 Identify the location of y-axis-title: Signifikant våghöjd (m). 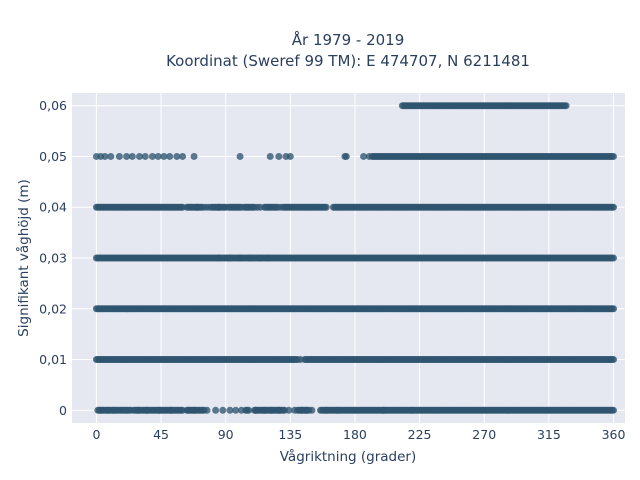
(23, 258).